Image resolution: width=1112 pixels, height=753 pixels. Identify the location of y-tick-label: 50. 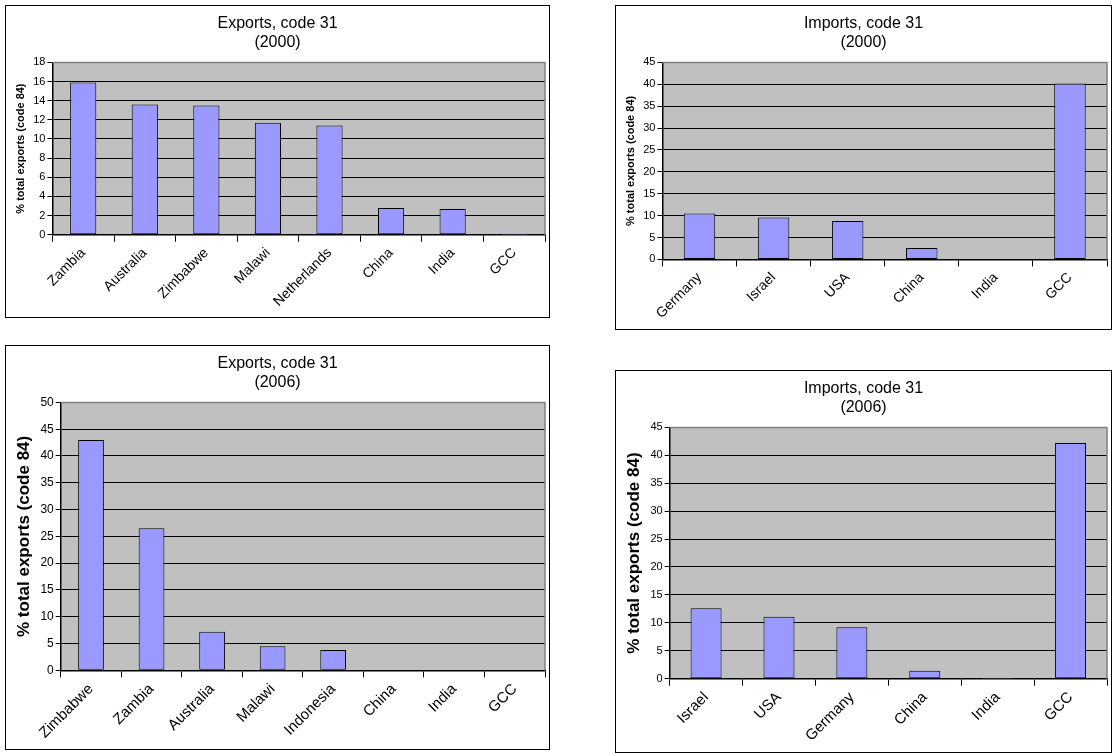
(47, 401).